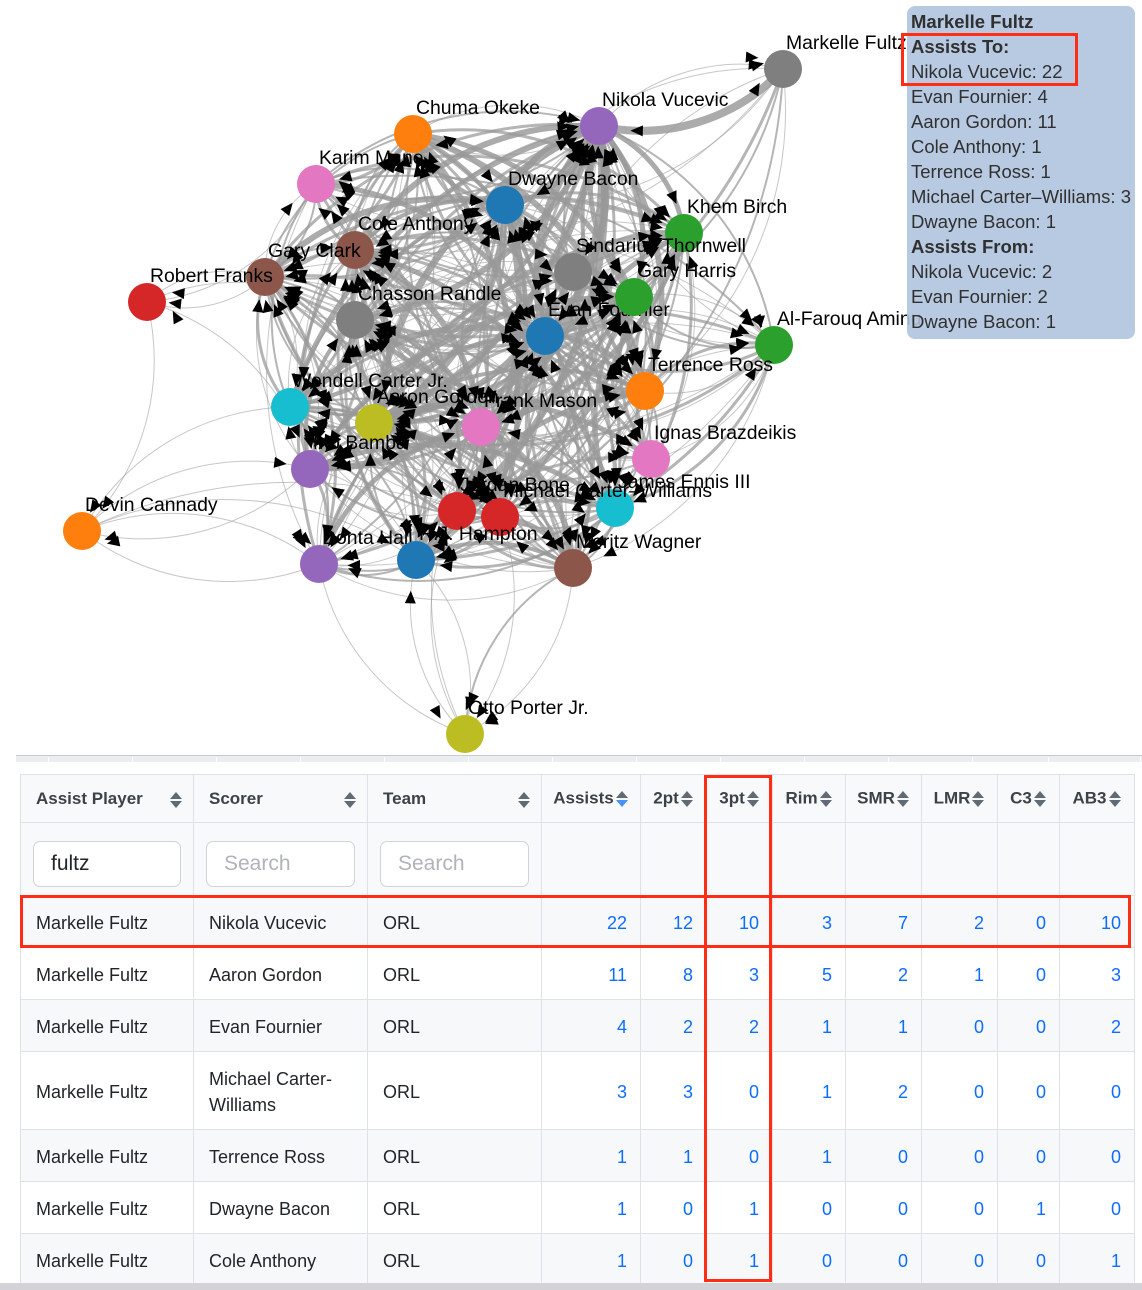  What do you see at coordinates (710, 365) in the screenshot?
I see `svg-text: Terrence Ross` at bounding box center [710, 365].